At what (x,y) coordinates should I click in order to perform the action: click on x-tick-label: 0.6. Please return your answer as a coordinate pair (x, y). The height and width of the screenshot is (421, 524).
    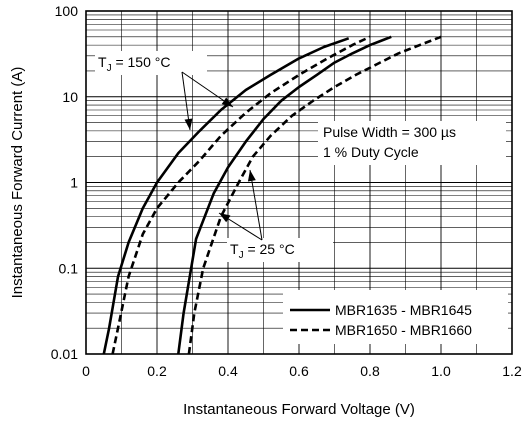
    Looking at the image, I should click on (299, 371).